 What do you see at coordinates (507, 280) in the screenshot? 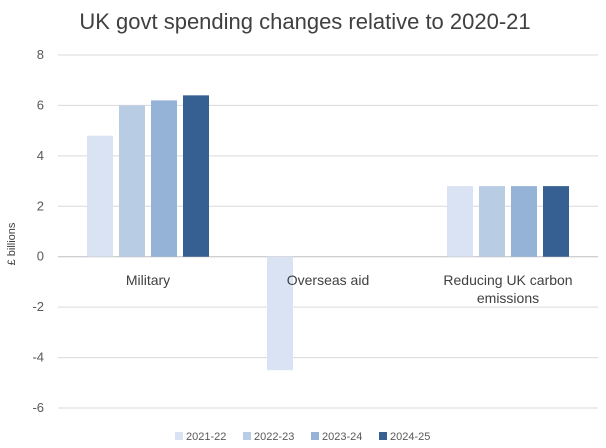
I see `category-label: Reducing UK carbon` at bounding box center [507, 280].